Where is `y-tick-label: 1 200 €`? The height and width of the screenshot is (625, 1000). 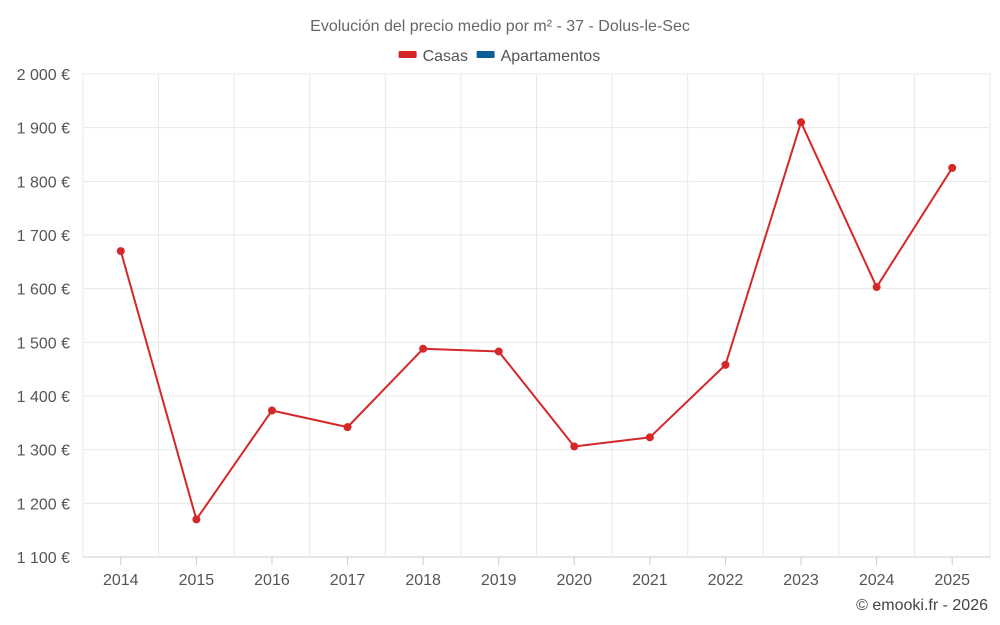
y-tick-label: 1 200 € is located at coordinates (43, 504).